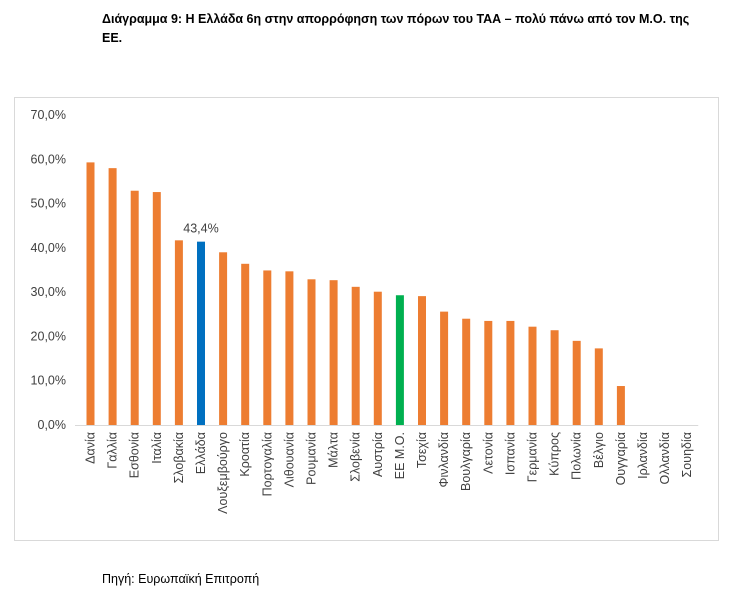 The width and height of the screenshot is (742, 598). What do you see at coordinates (599, 450) in the screenshot?
I see `x-tick-label: Βέλγιο` at bounding box center [599, 450].